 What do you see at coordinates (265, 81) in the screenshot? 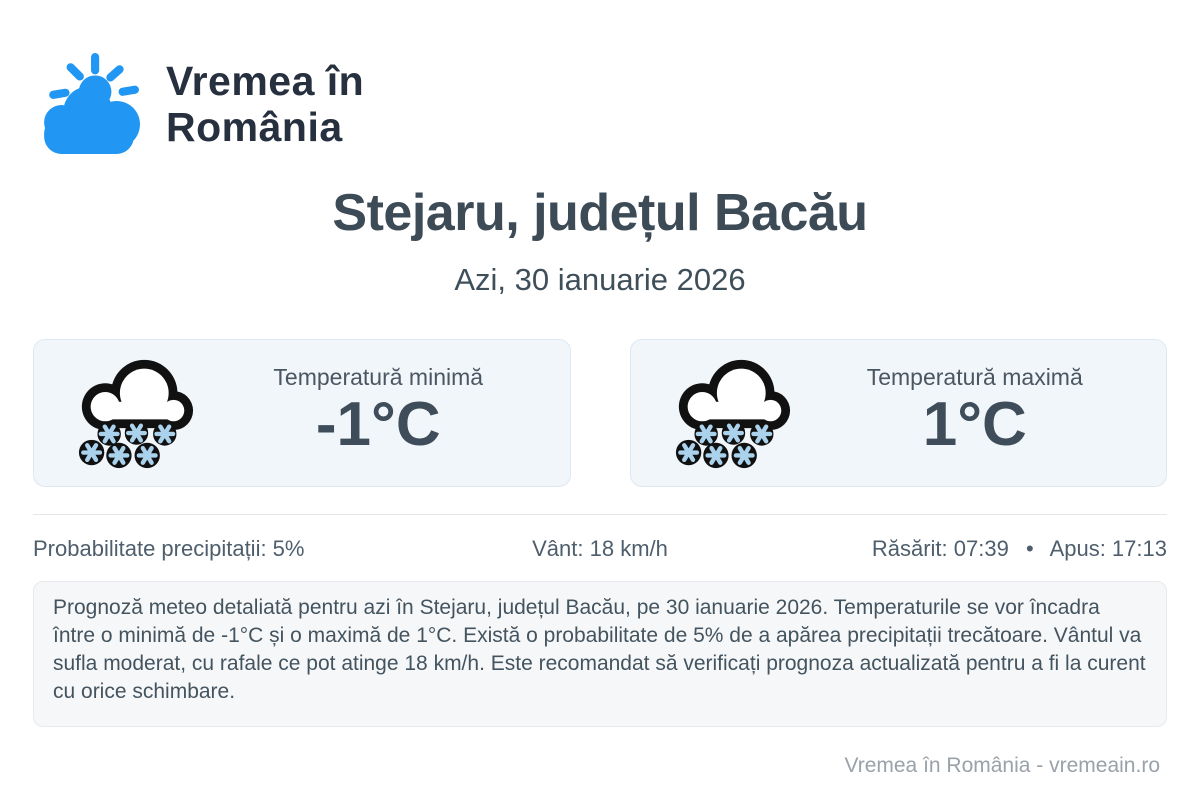
I see `logo-line1: Vremea în` at bounding box center [265, 81].